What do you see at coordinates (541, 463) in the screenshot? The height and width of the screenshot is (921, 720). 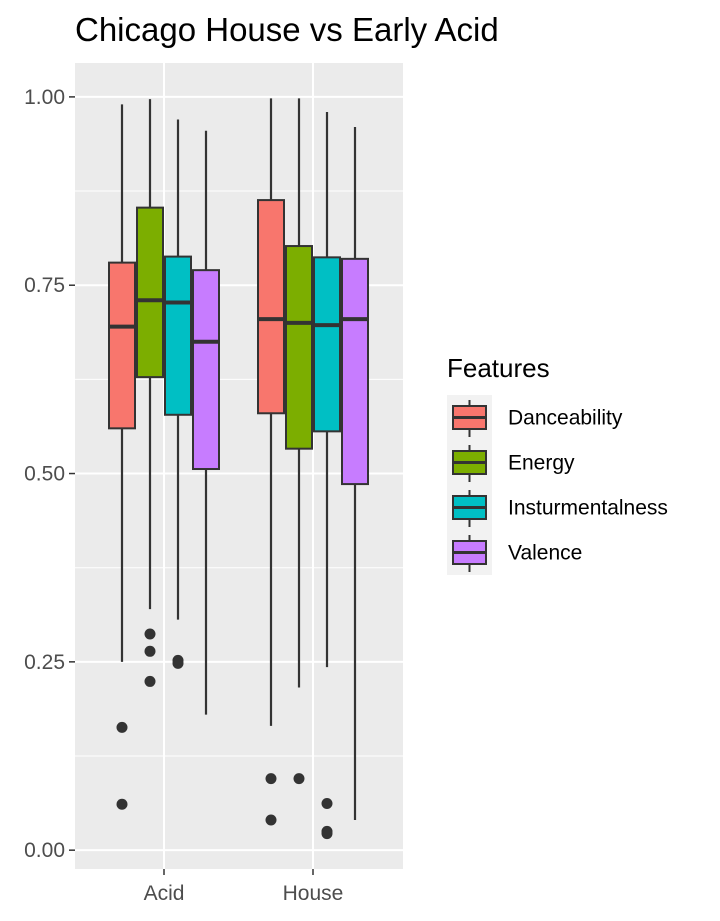 I see `legend-label: Energy` at bounding box center [541, 463].